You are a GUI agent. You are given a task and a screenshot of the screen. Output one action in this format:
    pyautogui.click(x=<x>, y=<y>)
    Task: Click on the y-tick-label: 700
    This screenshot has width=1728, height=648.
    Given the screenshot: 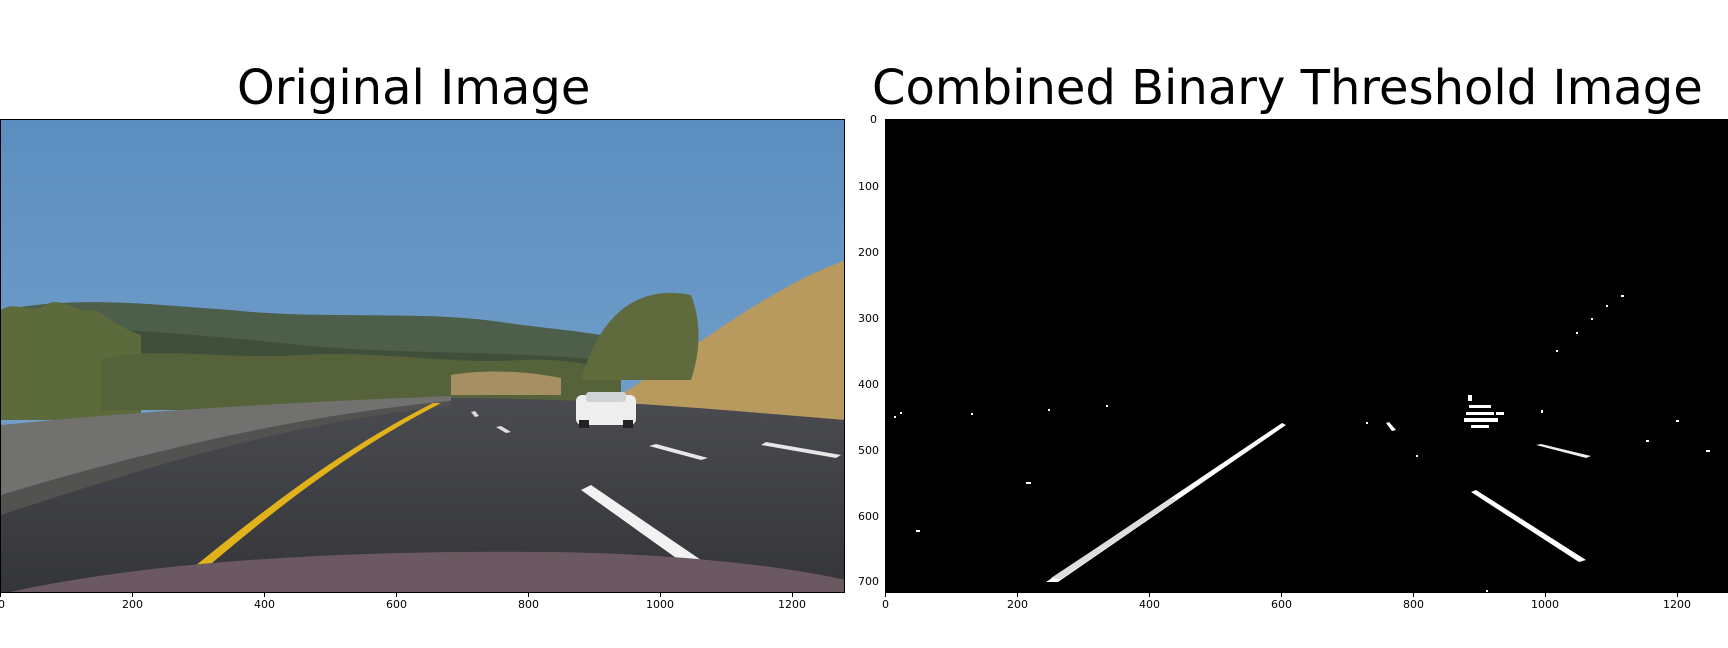 What is the action you would take?
    pyautogui.click(x=868, y=581)
    